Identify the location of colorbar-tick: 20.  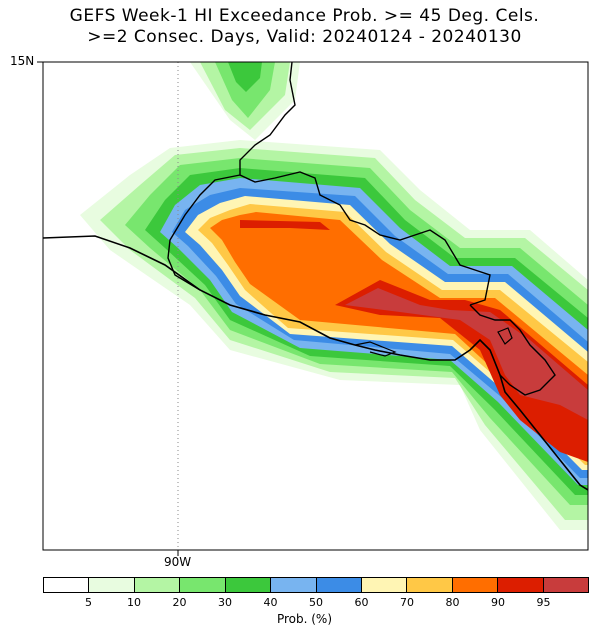
(179, 602).